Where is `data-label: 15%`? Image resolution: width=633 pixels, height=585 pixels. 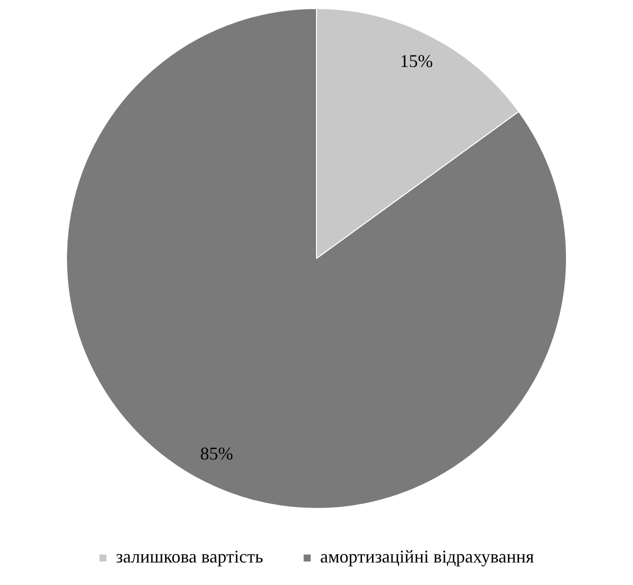 data-label: 15% is located at coordinates (416, 61).